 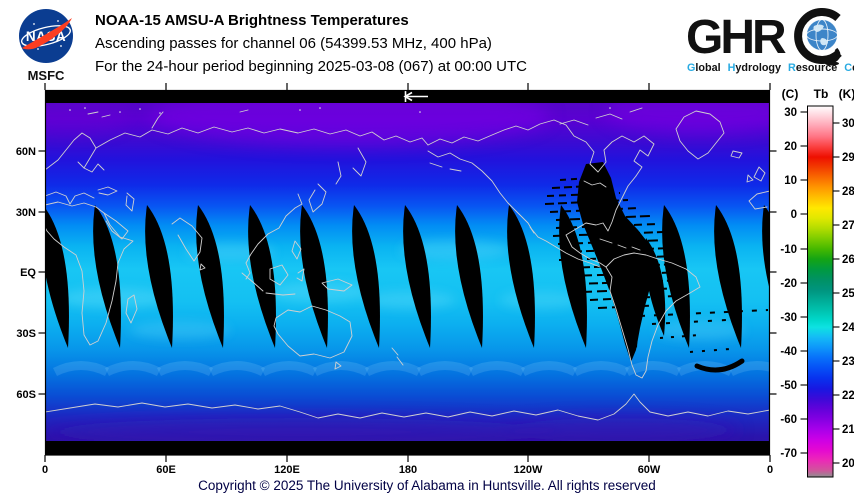 What do you see at coordinates (719, 365) in the screenshot?
I see `missing-scan-arc` at bounding box center [719, 365].